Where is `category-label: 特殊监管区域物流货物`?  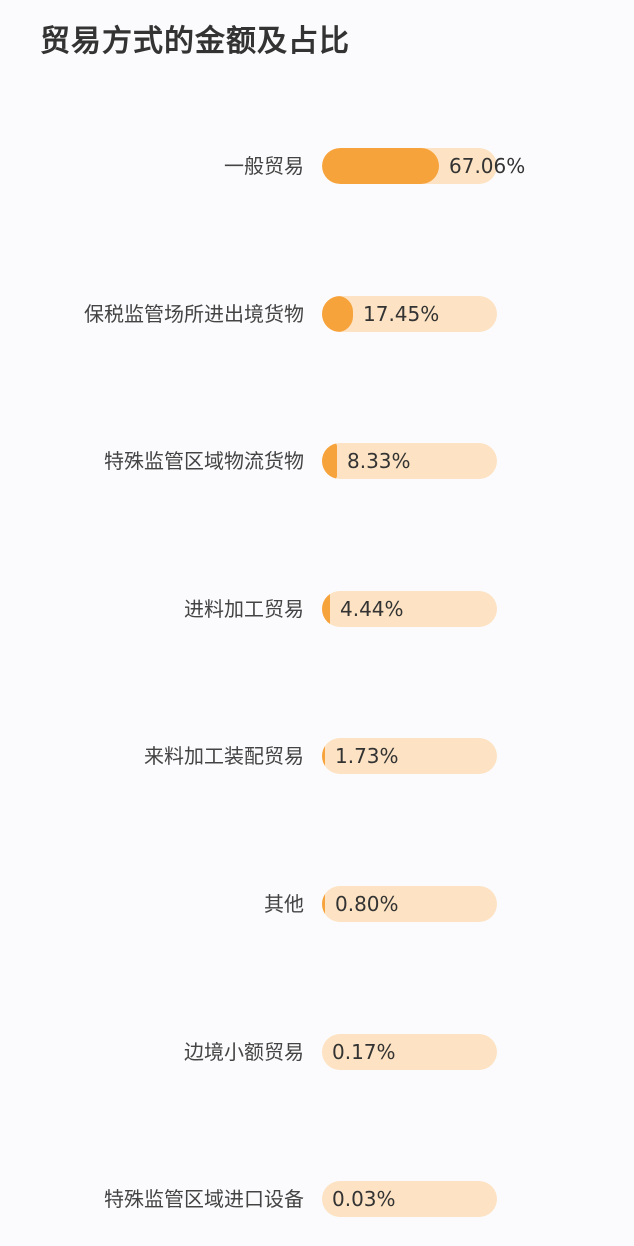
category-label: 特殊监管区域物流货物 is located at coordinates (204, 461).